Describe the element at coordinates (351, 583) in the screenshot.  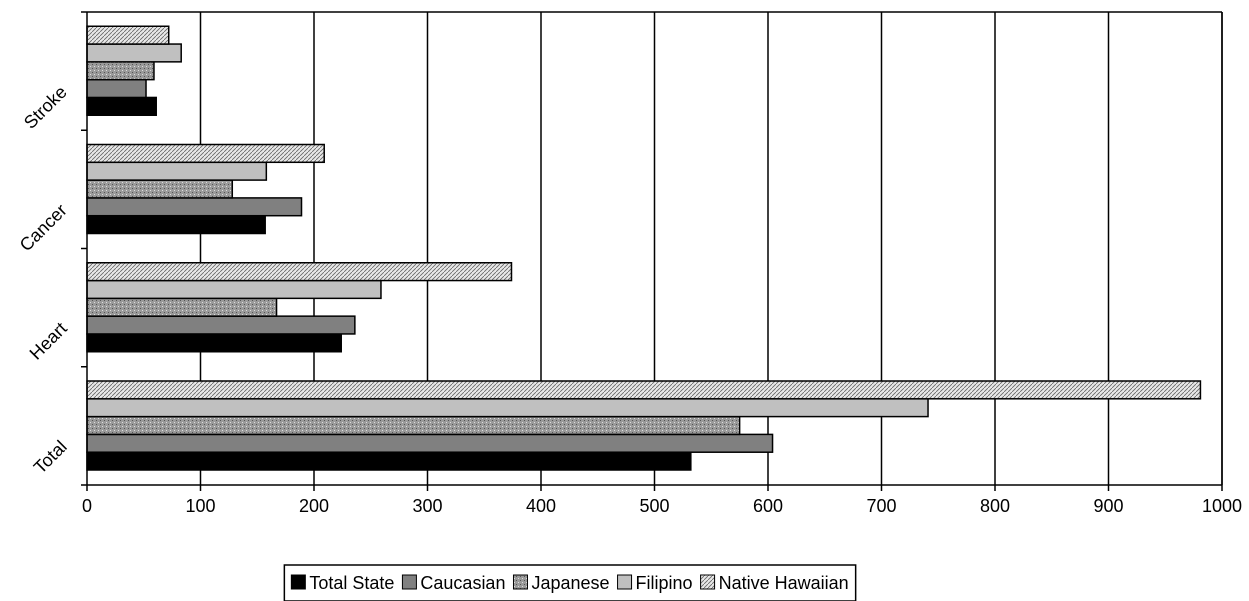
I see `legend-label: Total State` at that location.